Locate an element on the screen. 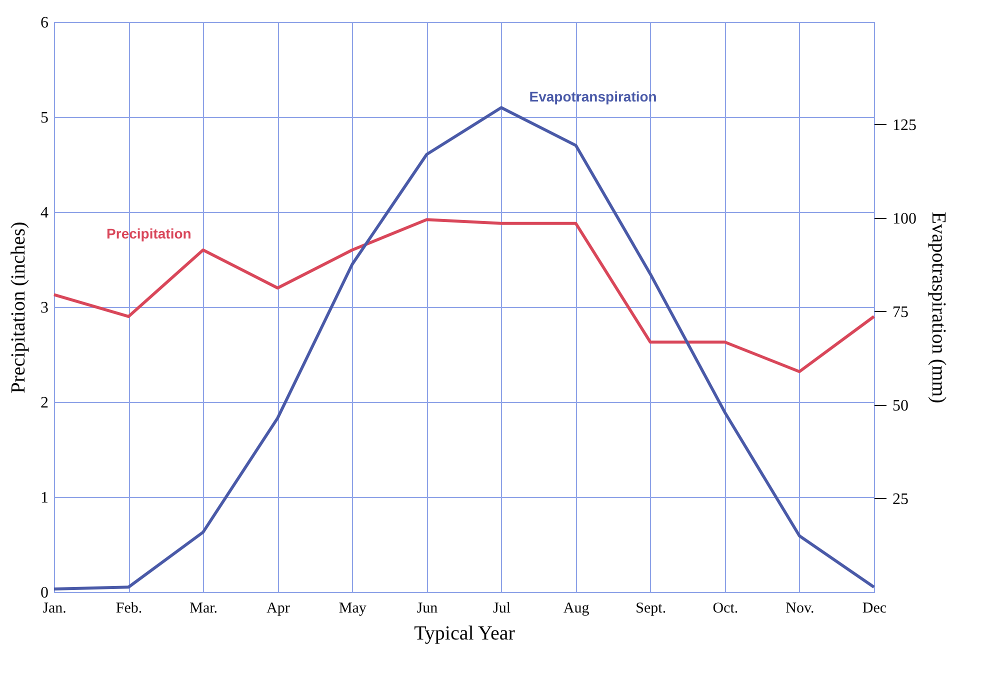 The image size is (990, 674). x-tick-label: Nov. is located at coordinates (800, 608).